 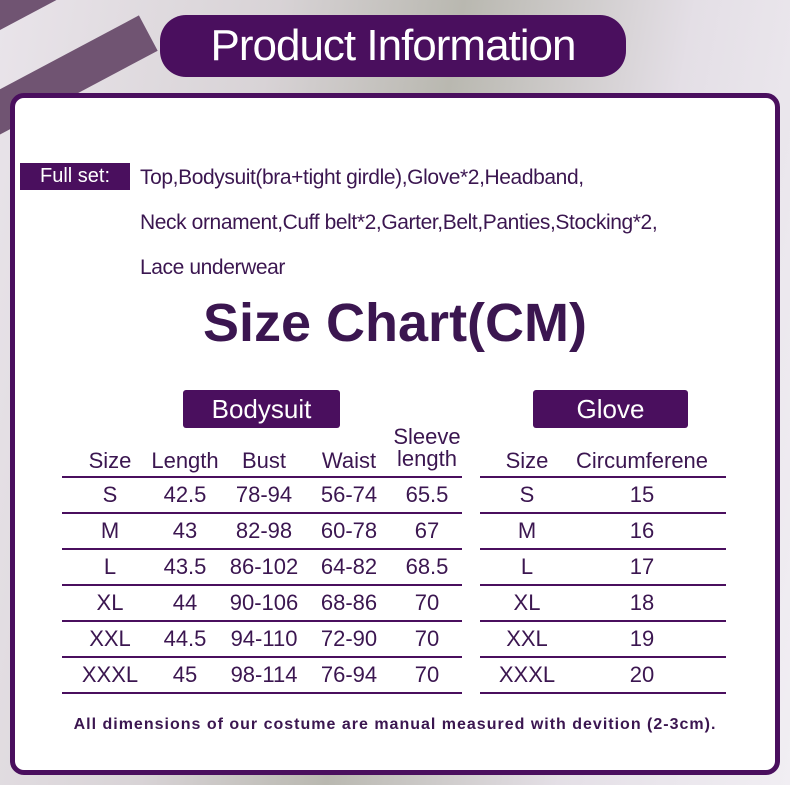 I want to click on bodysuit-cell: 45, so click(x=185, y=674).